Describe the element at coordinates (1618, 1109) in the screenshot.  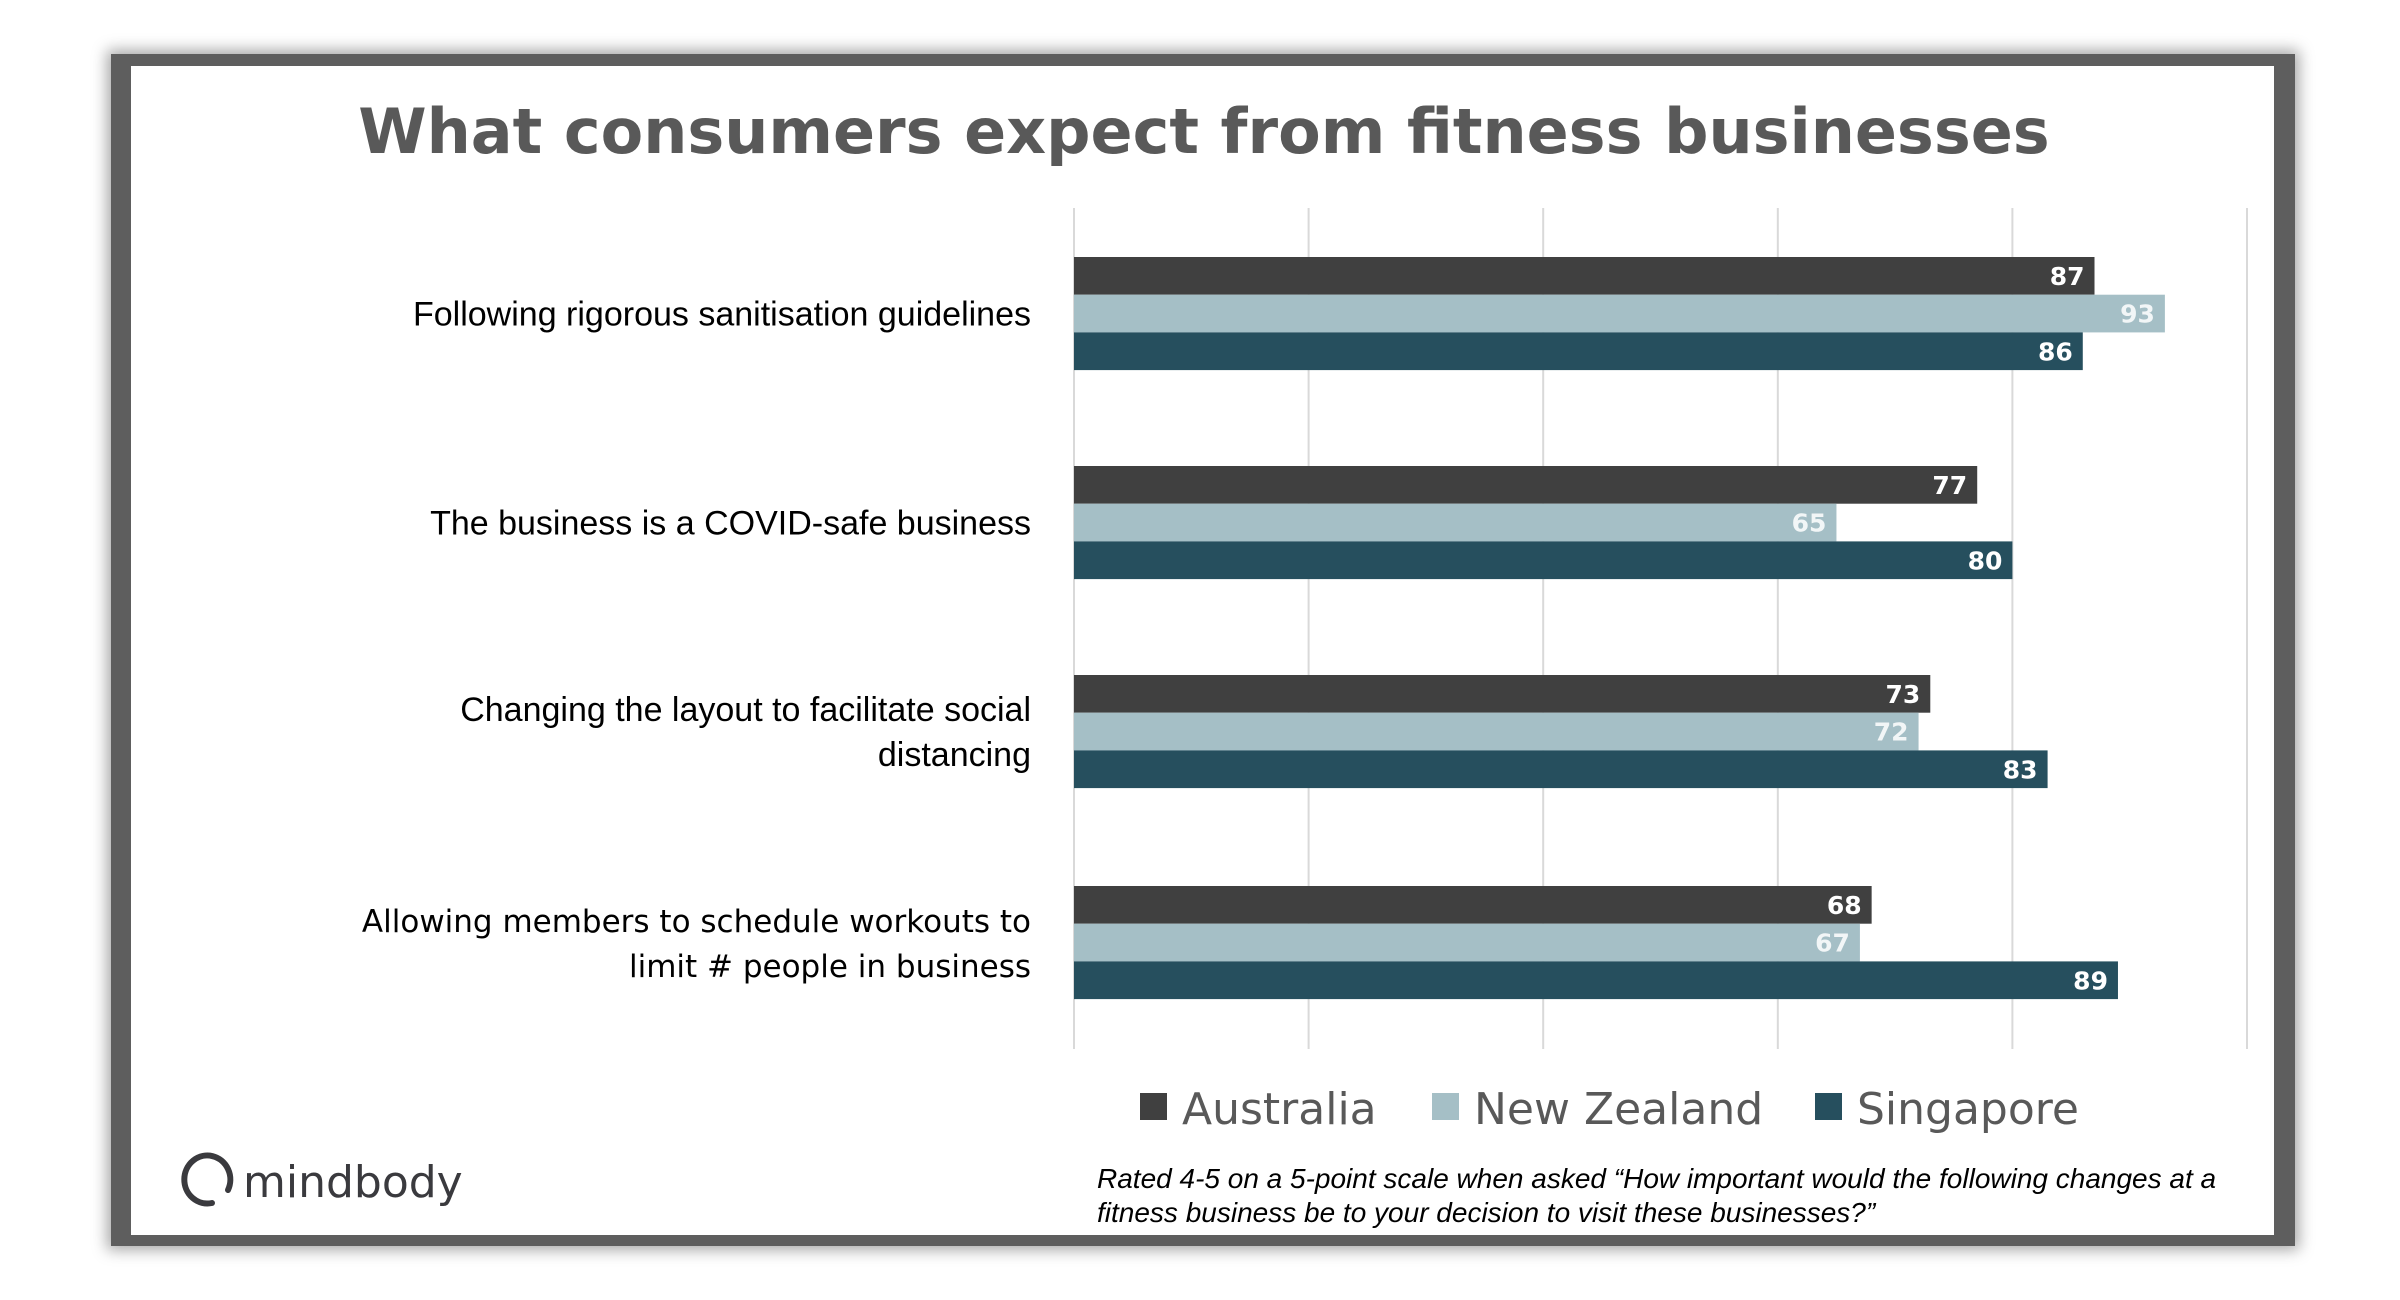
I see `legend-label: New Zealand` at that location.